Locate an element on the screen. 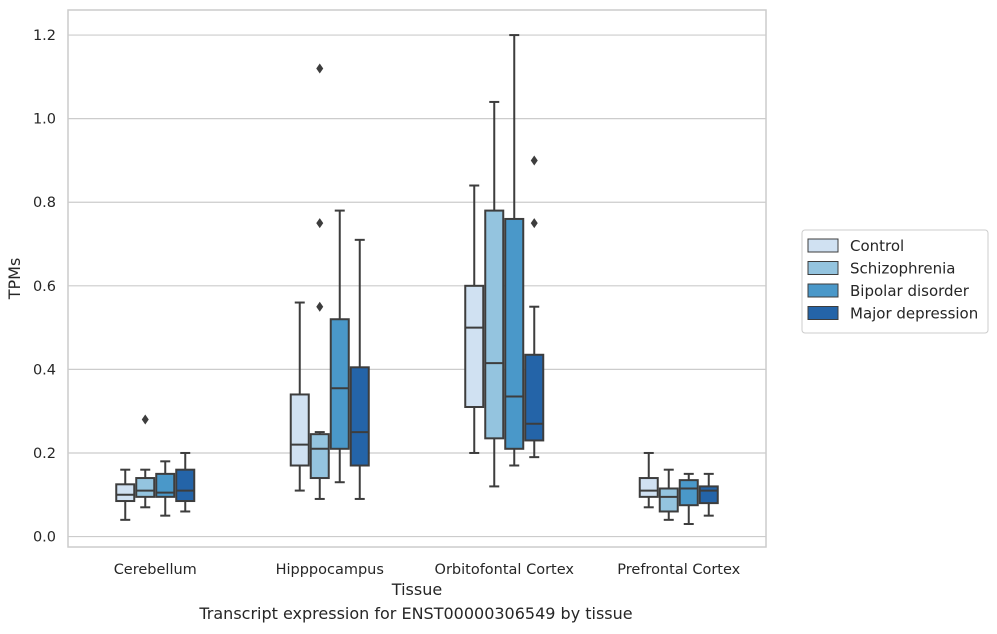 The image size is (997, 634). y-tick-label: 0.0 is located at coordinates (44, 538).